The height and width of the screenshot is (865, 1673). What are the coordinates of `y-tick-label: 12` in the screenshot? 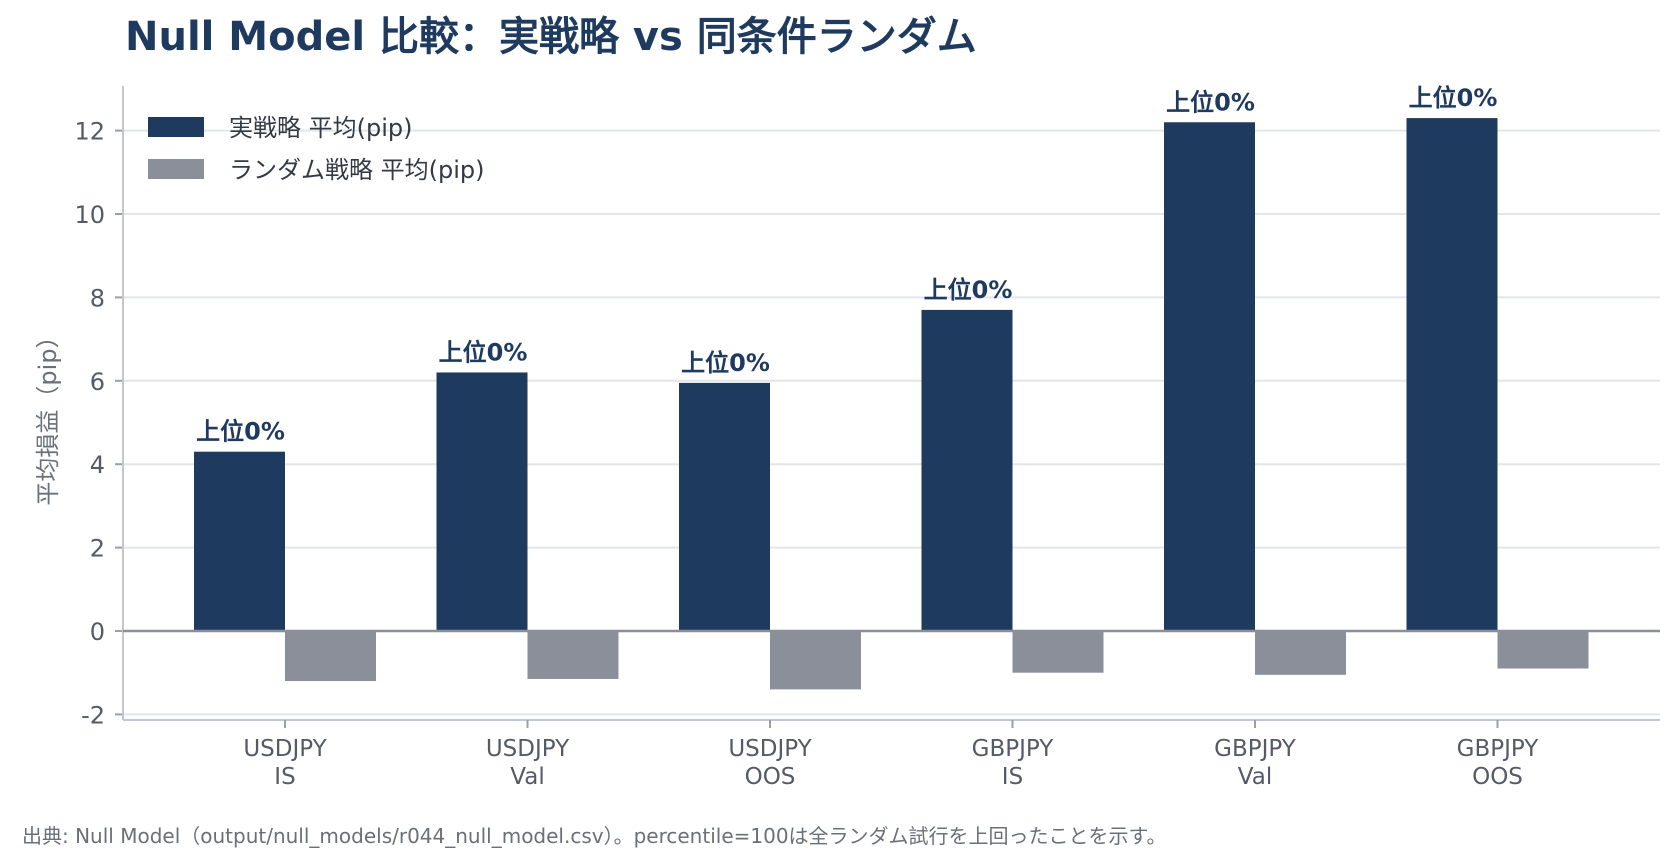 It's located at (89, 132).